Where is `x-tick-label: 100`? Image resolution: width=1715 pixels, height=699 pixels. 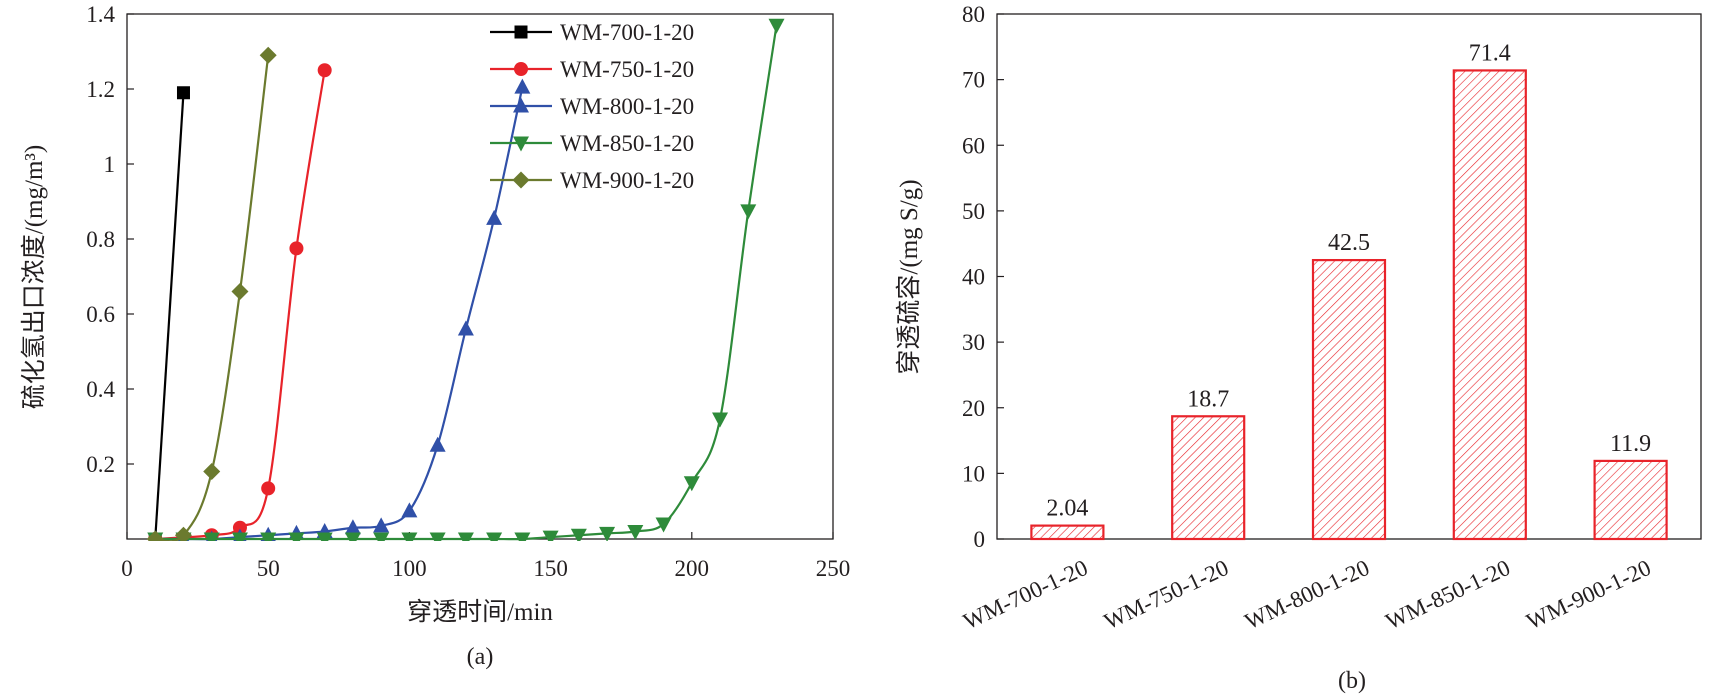 x-tick-label: 100 is located at coordinates (409, 568).